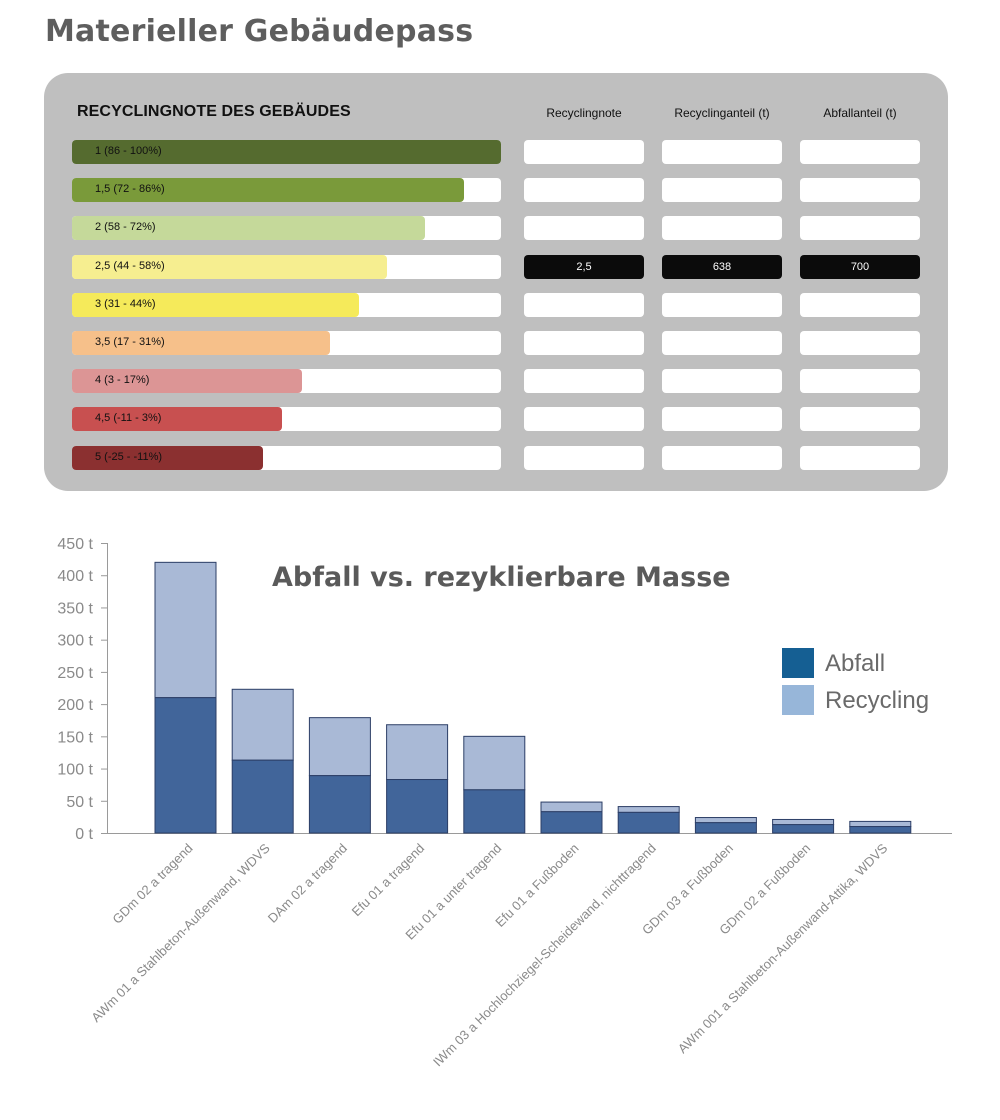  What do you see at coordinates (501, 577) in the screenshot?
I see `chart-title: Abfall vs. rezyklierbare Masse` at bounding box center [501, 577].